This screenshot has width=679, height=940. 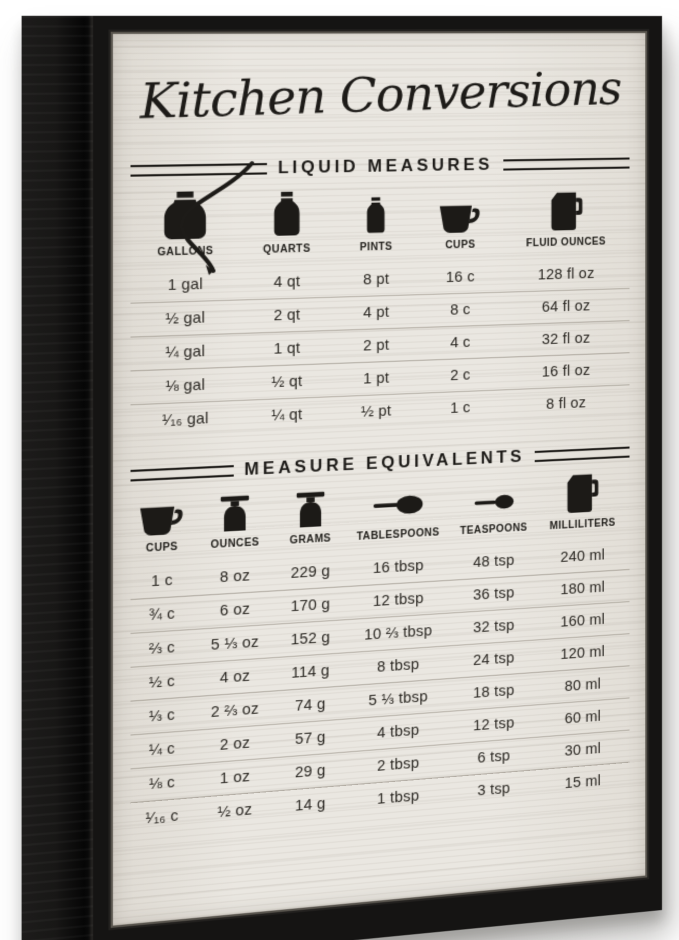 What do you see at coordinates (565, 243) in the screenshot?
I see `column-label: FLUID OUNCES` at bounding box center [565, 243].